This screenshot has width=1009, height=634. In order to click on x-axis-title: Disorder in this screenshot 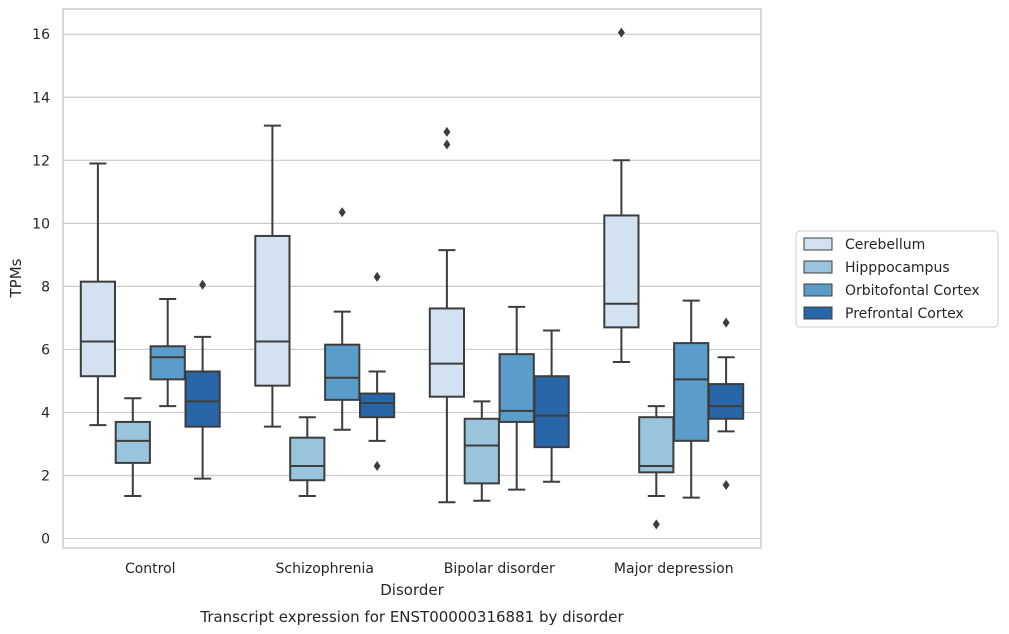, I will do `click(412, 590)`.